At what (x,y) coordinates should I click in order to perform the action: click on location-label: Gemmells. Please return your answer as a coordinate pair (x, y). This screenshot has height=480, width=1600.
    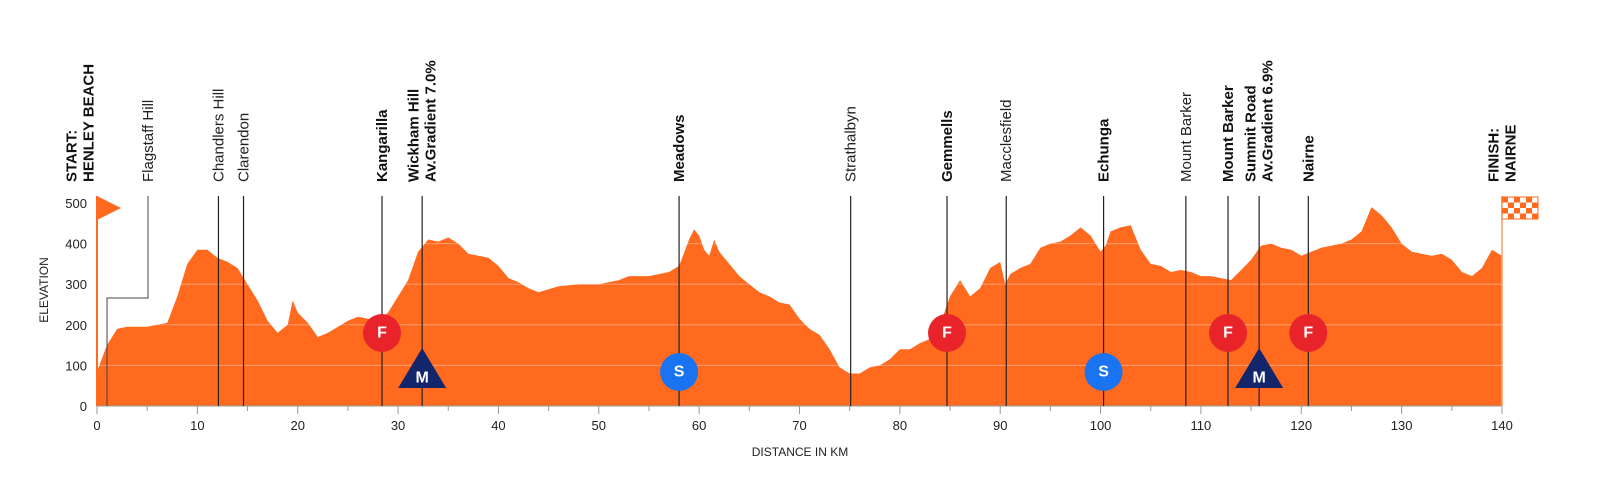
    Looking at the image, I should click on (947, 146).